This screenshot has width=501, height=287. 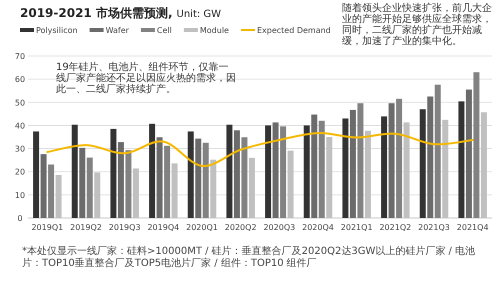 I want to click on x-tick-label: 2019Q4, so click(x=163, y=227).